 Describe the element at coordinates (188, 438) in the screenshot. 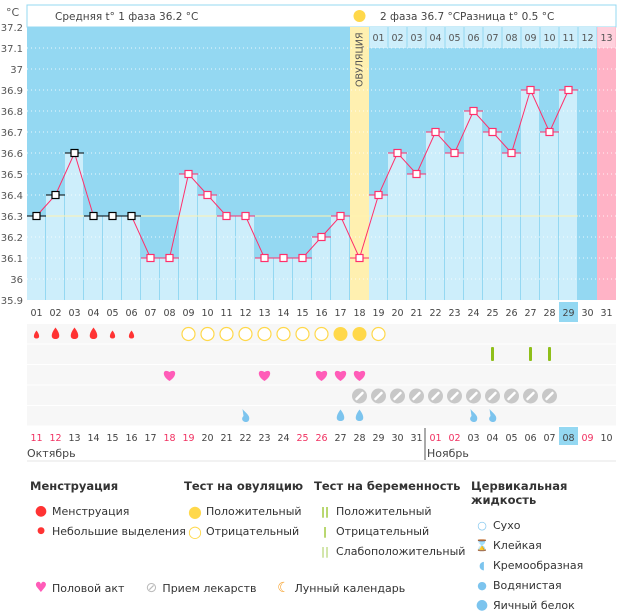

I see `calendar-date: 19` at that location.